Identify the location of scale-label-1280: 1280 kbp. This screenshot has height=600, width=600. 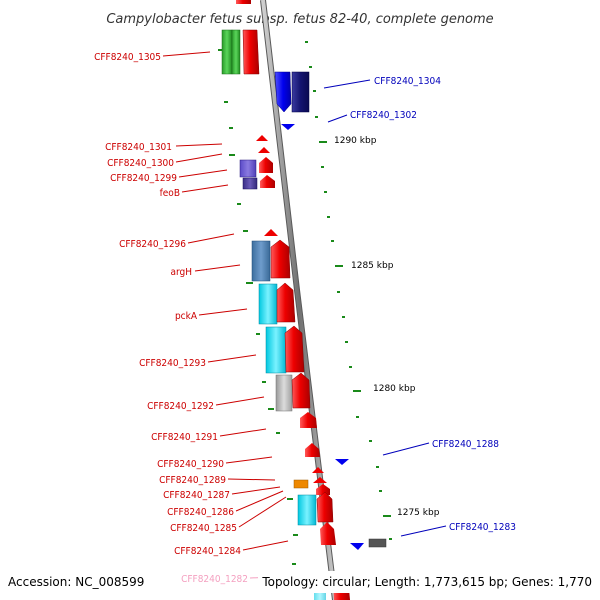
(394, 389).